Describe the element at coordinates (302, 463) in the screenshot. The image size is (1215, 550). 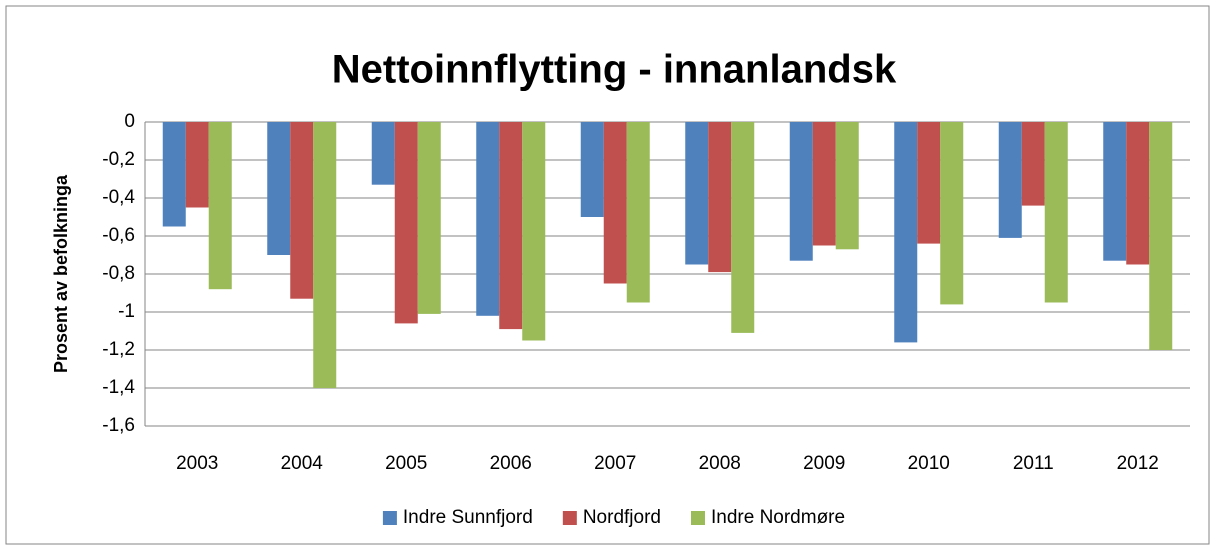
I see `x-tick-label: 2004` at that location.